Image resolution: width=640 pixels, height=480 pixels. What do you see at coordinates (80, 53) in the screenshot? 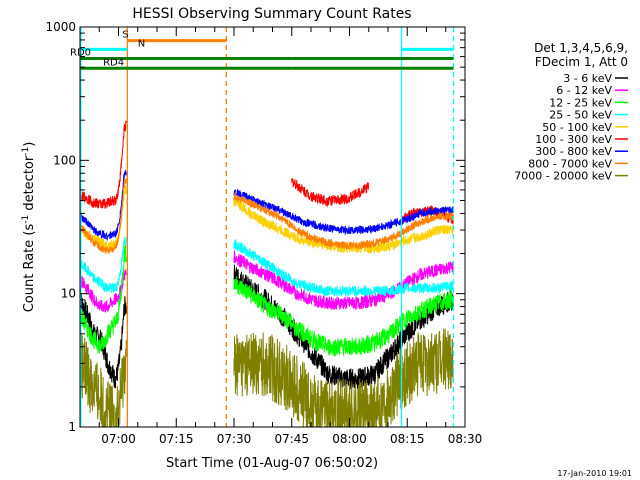
I see `flag-label-rd0: RD0` at bounding box center [80, 53].